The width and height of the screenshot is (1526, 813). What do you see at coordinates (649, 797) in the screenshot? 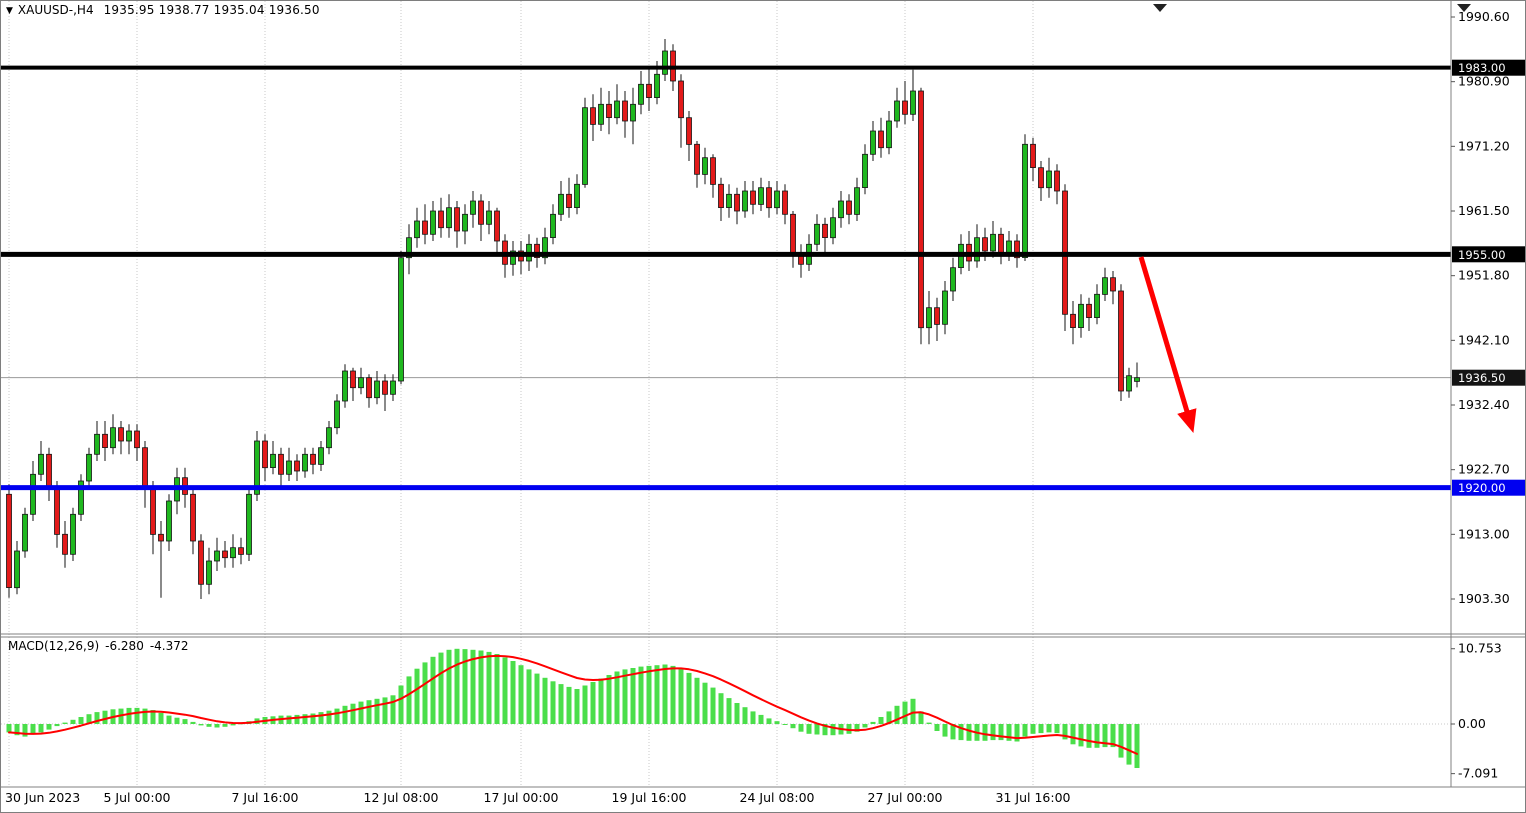
I see `svg-text: 19 Jul 16:00` at bounding box center [649, 797].